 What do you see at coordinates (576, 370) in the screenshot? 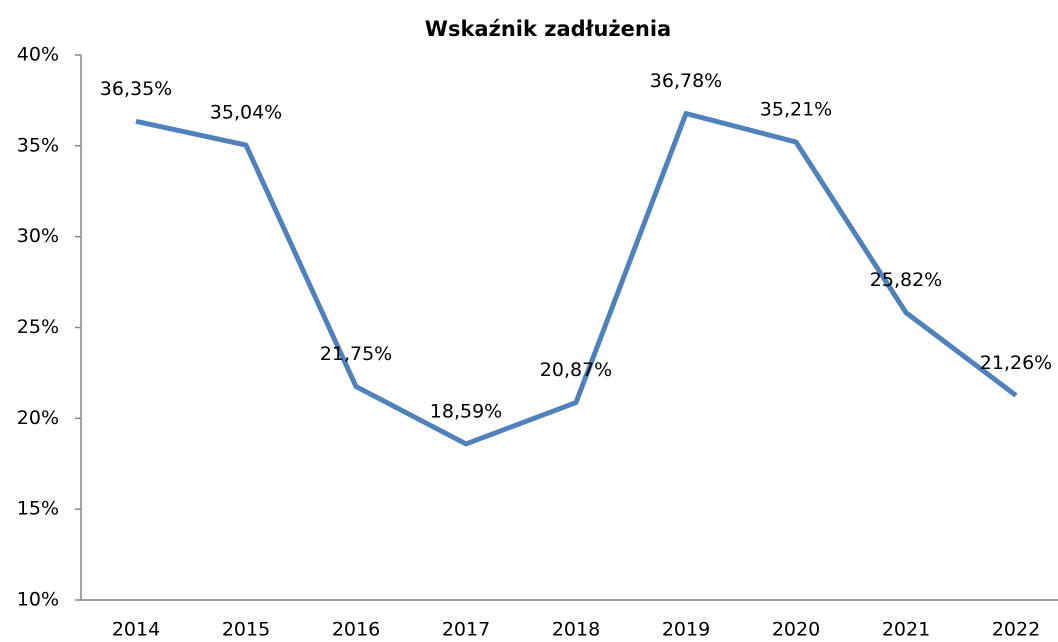
I see `data-label: 20,87%` at bounding box center [576, 370].